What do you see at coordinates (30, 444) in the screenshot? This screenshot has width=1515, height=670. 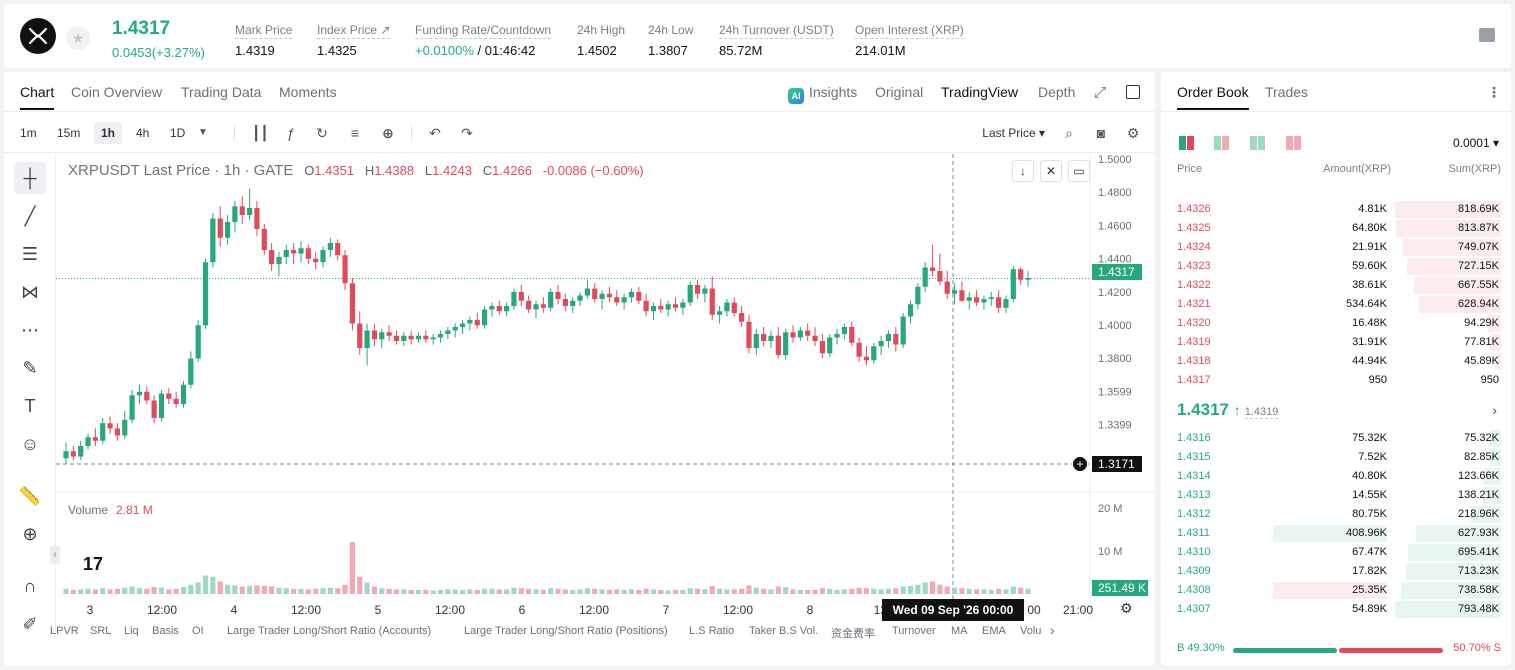 I see `emoji-icon: ☺` at bounding box center [30, 444].